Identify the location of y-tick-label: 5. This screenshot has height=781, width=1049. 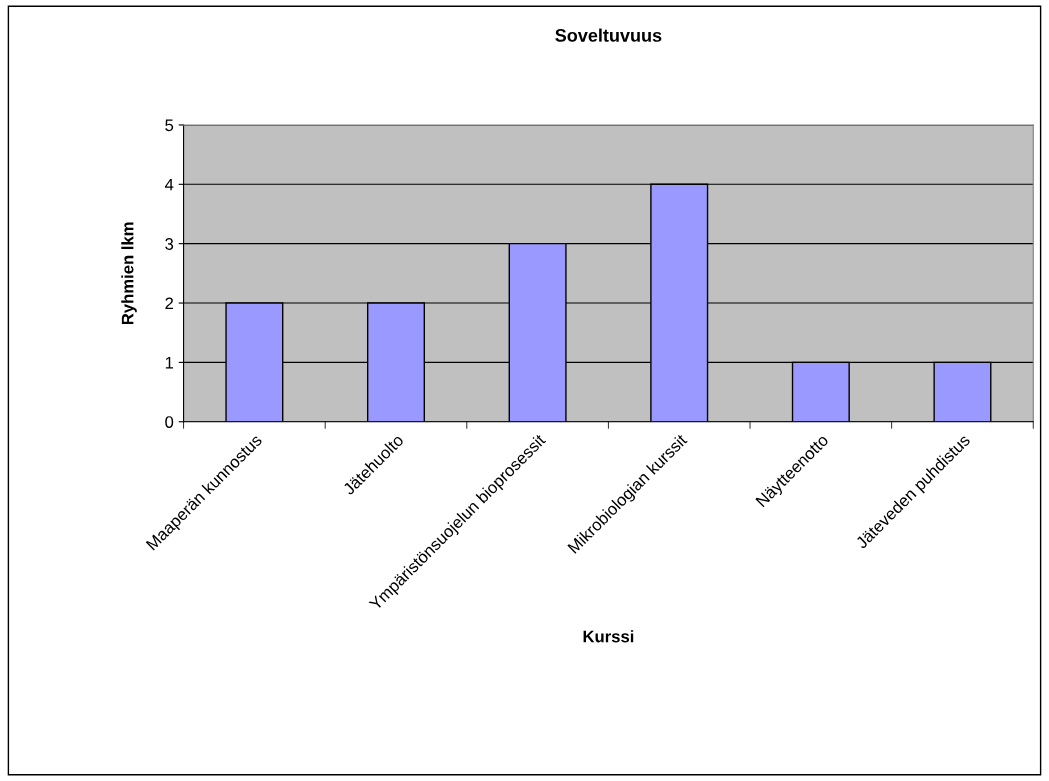
(169, 125).